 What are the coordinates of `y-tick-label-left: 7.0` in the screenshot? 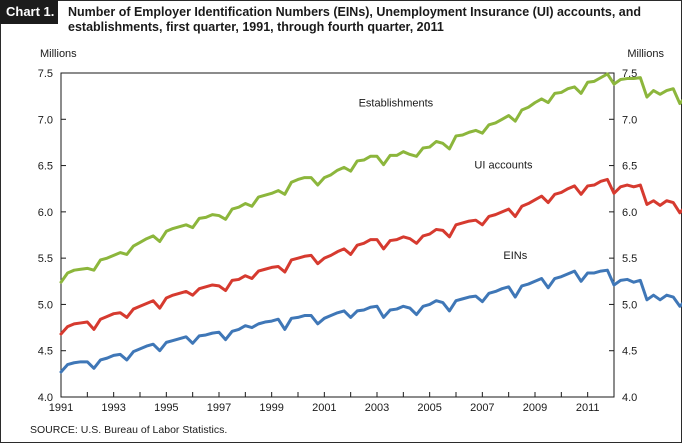 It's located at (45, 120).